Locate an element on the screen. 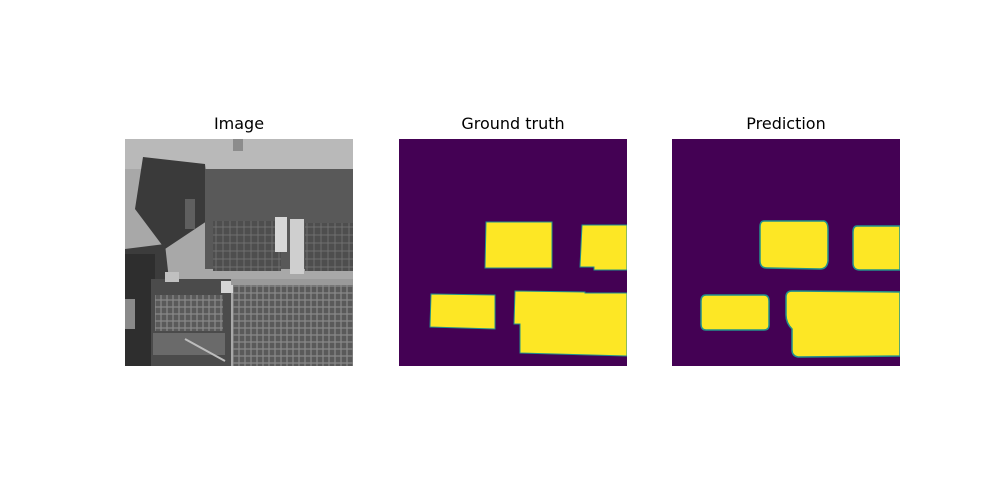  panel-title-ground-truth: Ground truth is located at coordinates (513, 124).